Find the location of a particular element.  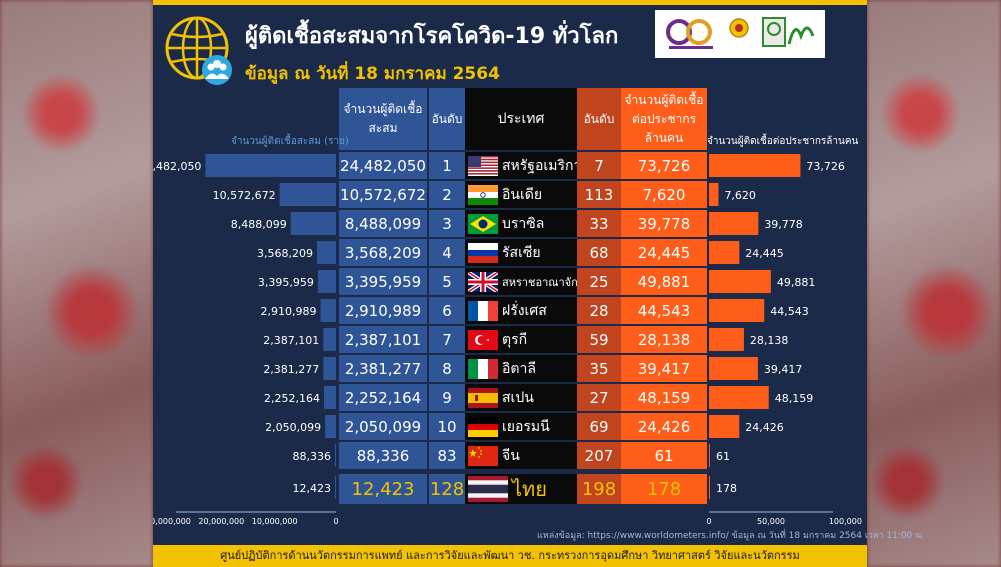

rank-cell: 8 is located at coordinates (447, 368).